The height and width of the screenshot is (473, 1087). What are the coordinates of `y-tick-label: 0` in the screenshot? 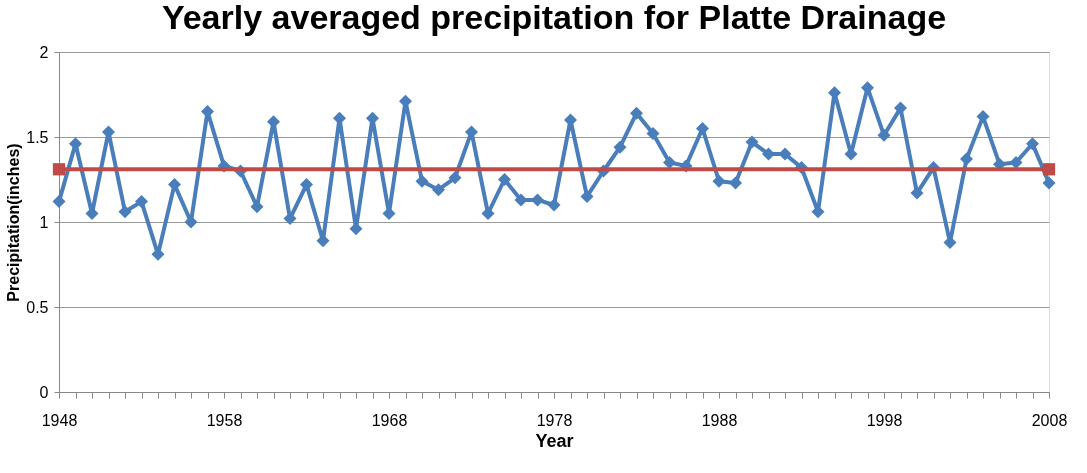 It's located at (44, 392).